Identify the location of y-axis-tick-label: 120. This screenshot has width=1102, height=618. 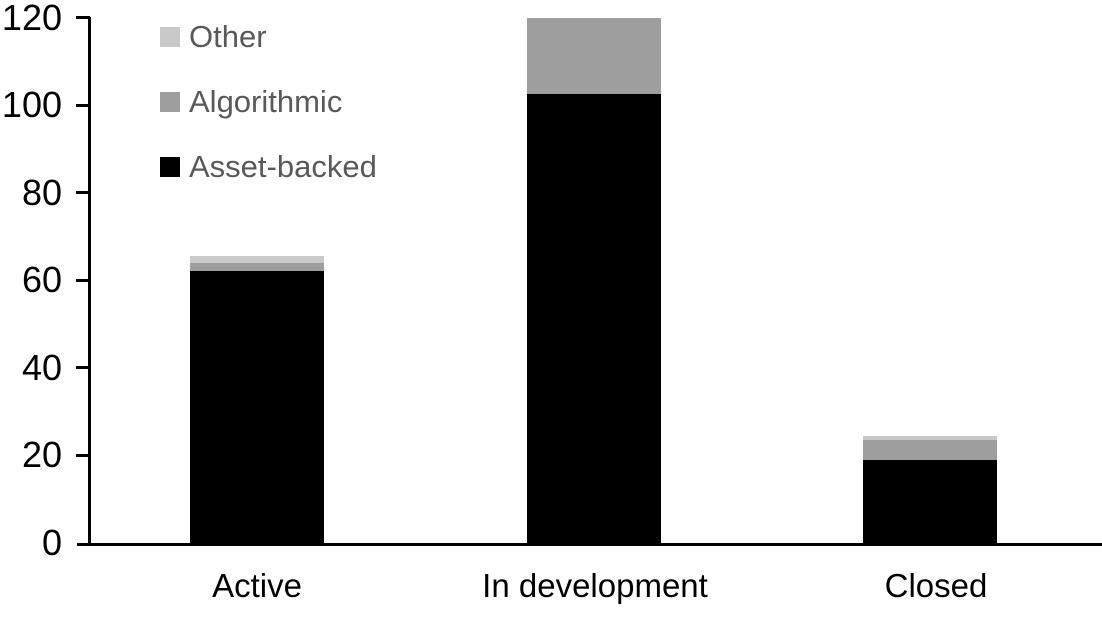
(31, 19).